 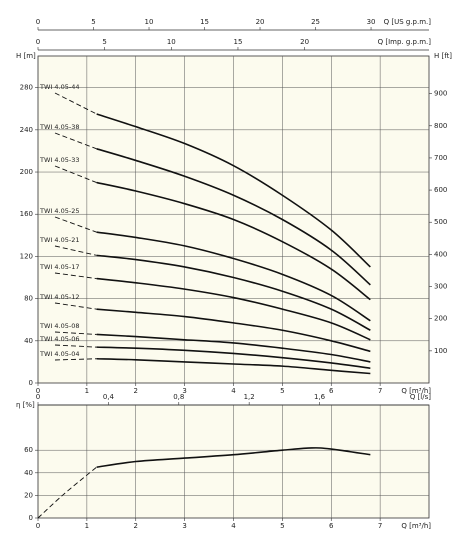 What do you see at coordinates (28, 495) in the screenshot?
I see `y-tick-label: 20` at bounding box center [28, 495].